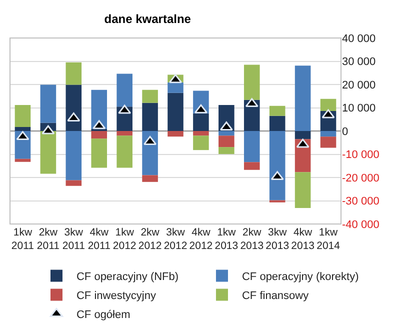  What do you see at coordinates (345, 132) in the screenshot?
I see `y-tick-label: 0` at bounding box center [345, 132].